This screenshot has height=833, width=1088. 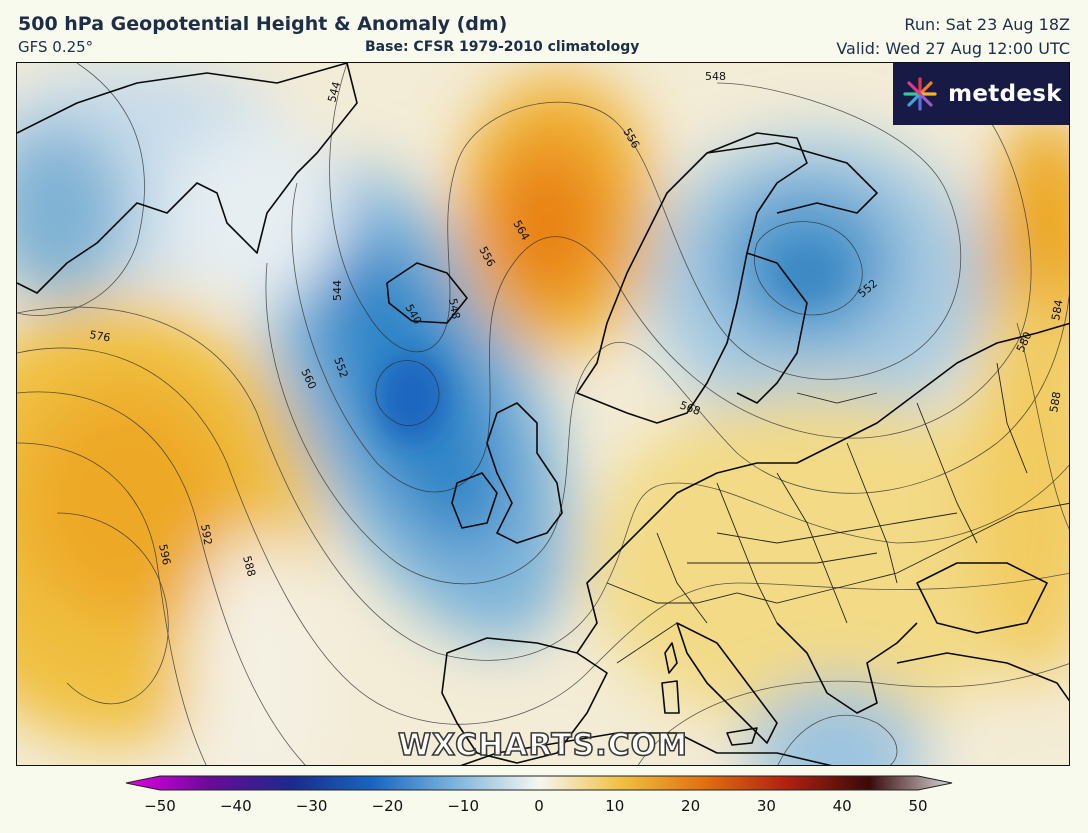 I want to click on colorbar-tick-label: −10, so click(x=463, y=806).